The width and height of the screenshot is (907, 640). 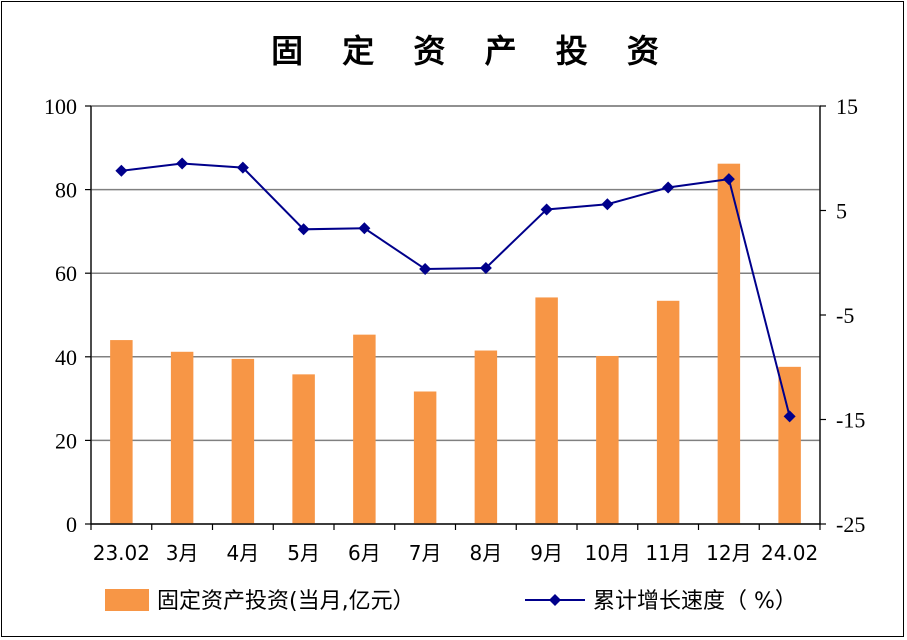 I want to click on y-right-tick-label: -5, so click(x=845, y=315).